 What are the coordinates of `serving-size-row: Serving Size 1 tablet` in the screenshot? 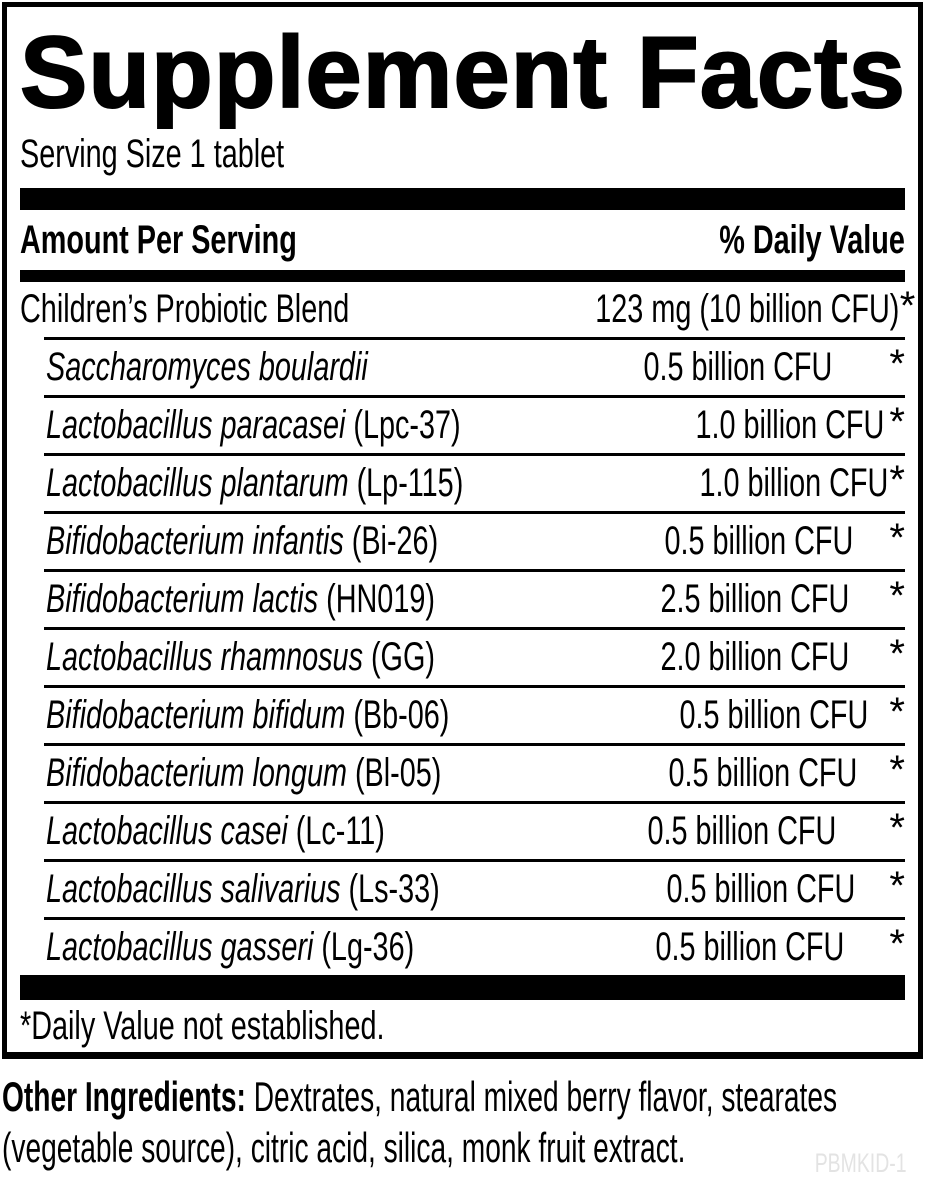 It's located at (462, 154).